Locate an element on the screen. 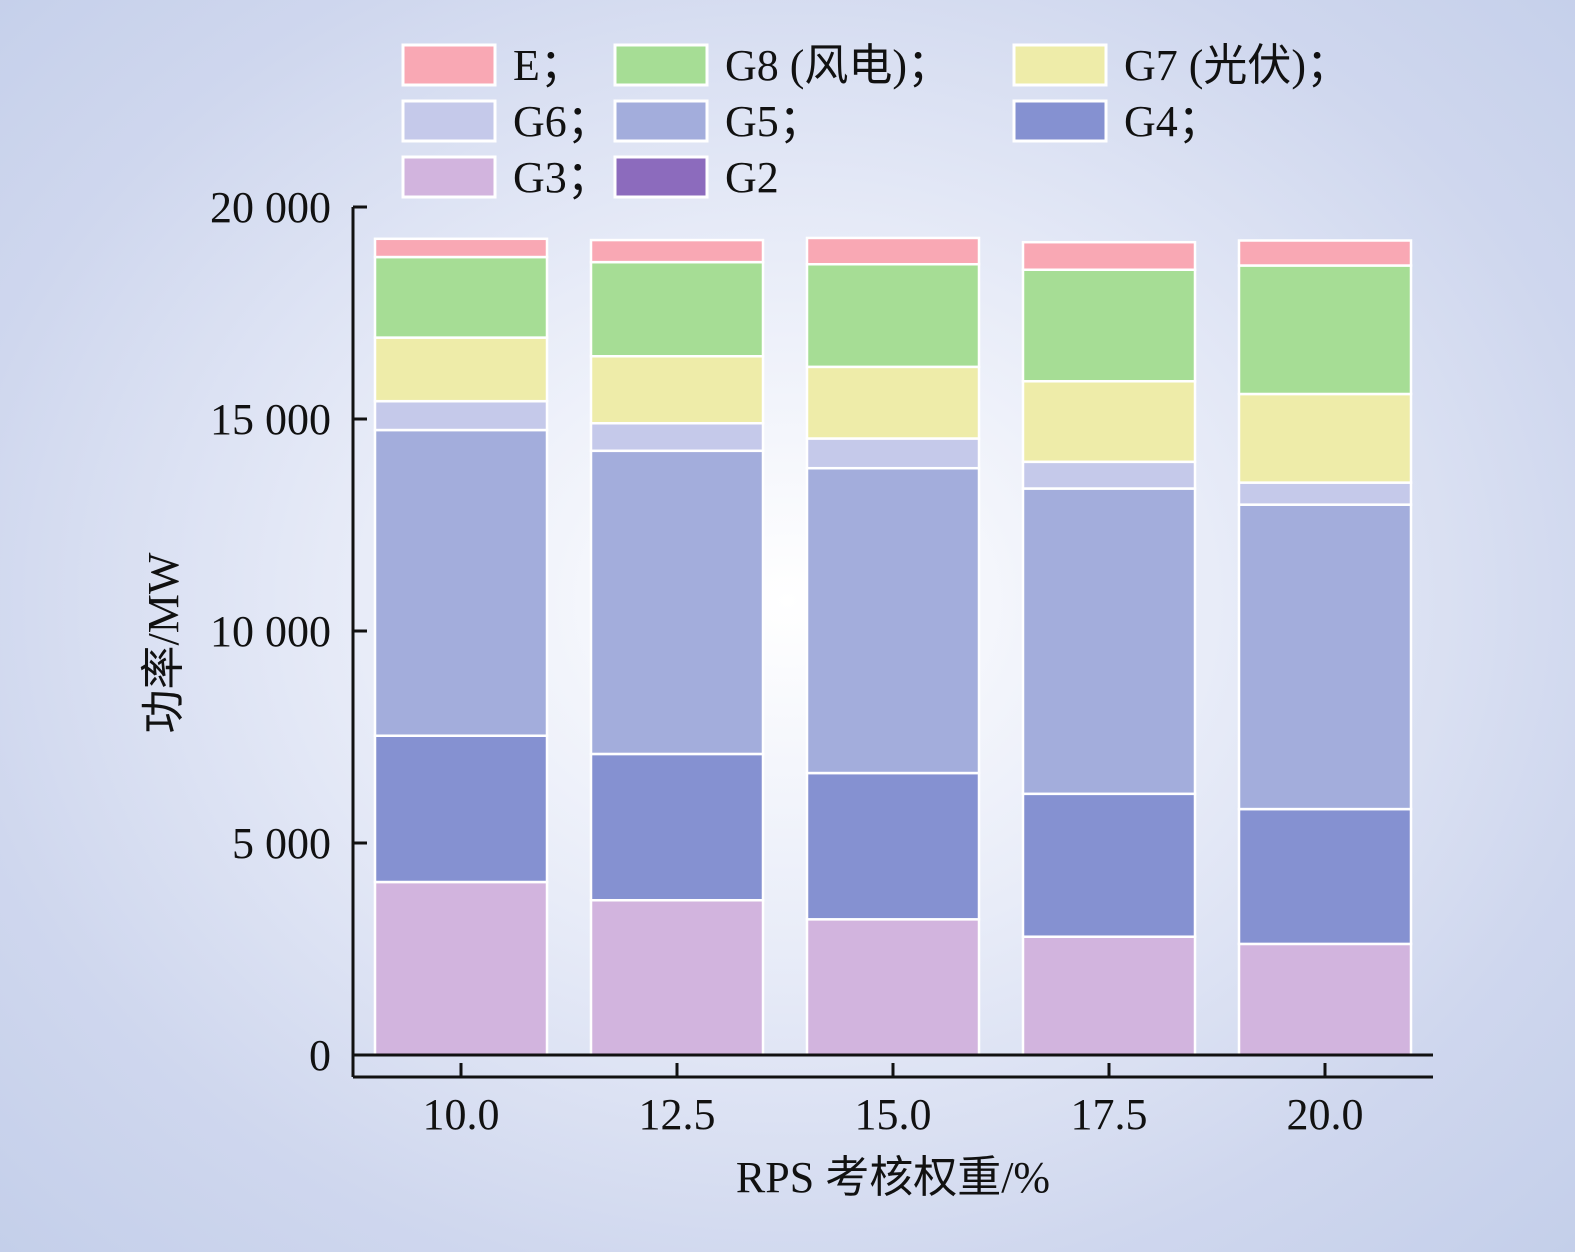 The height and width of the screenshot is (1252, 1575). legend-label: G7 (光伏)； is located at coordinates (1237, 65).